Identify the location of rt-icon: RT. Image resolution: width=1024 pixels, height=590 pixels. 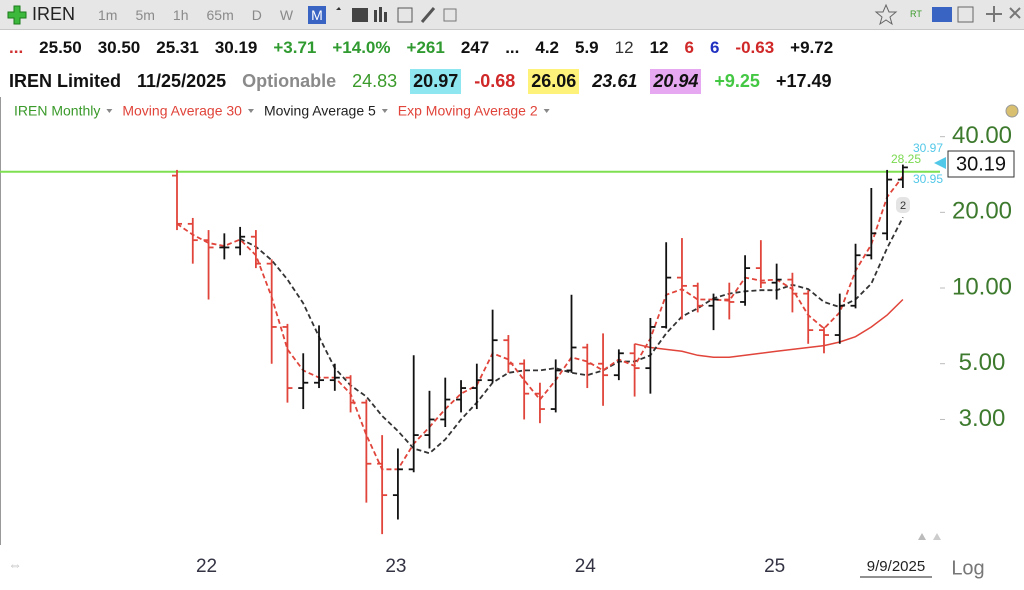
(916, 14).